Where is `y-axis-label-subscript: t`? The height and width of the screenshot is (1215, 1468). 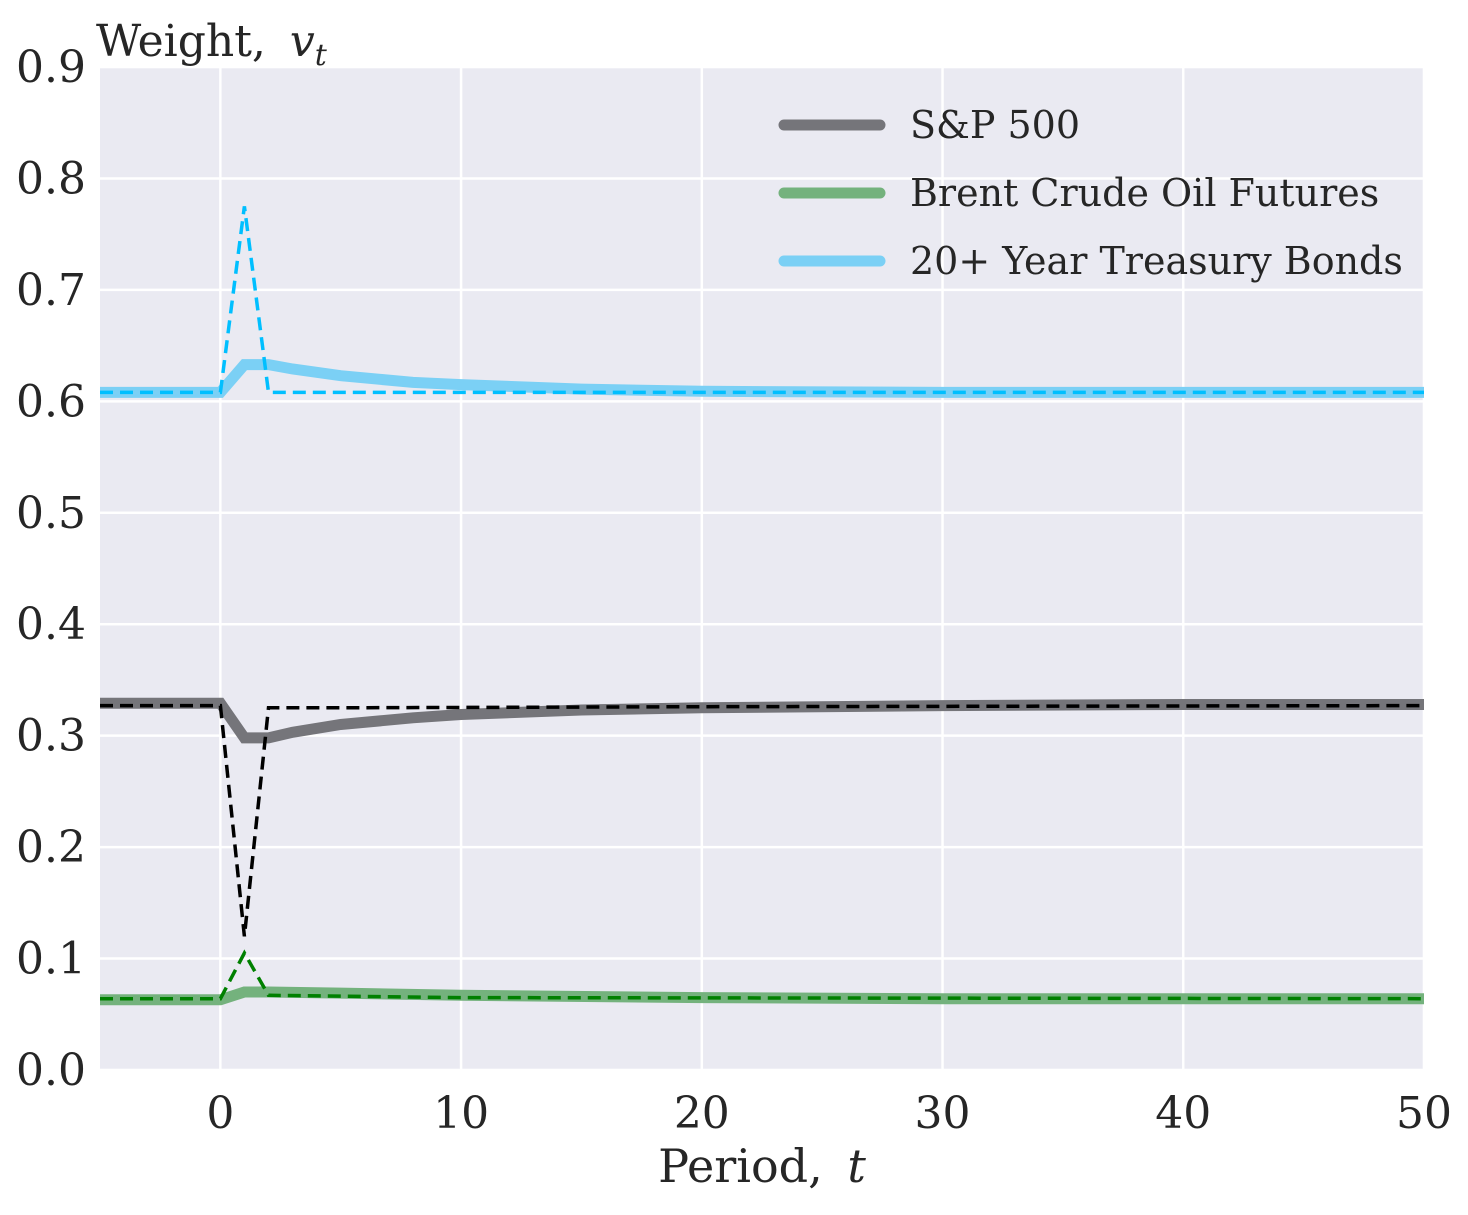
y-axis-label-subscript: t is located at coordinates (321, 55).